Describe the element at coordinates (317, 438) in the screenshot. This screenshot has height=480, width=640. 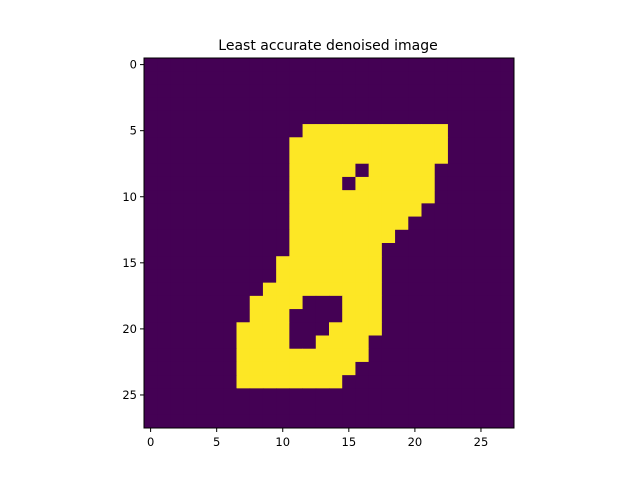
I see `x-axis: 0 5 10 15 20 25` at that location.